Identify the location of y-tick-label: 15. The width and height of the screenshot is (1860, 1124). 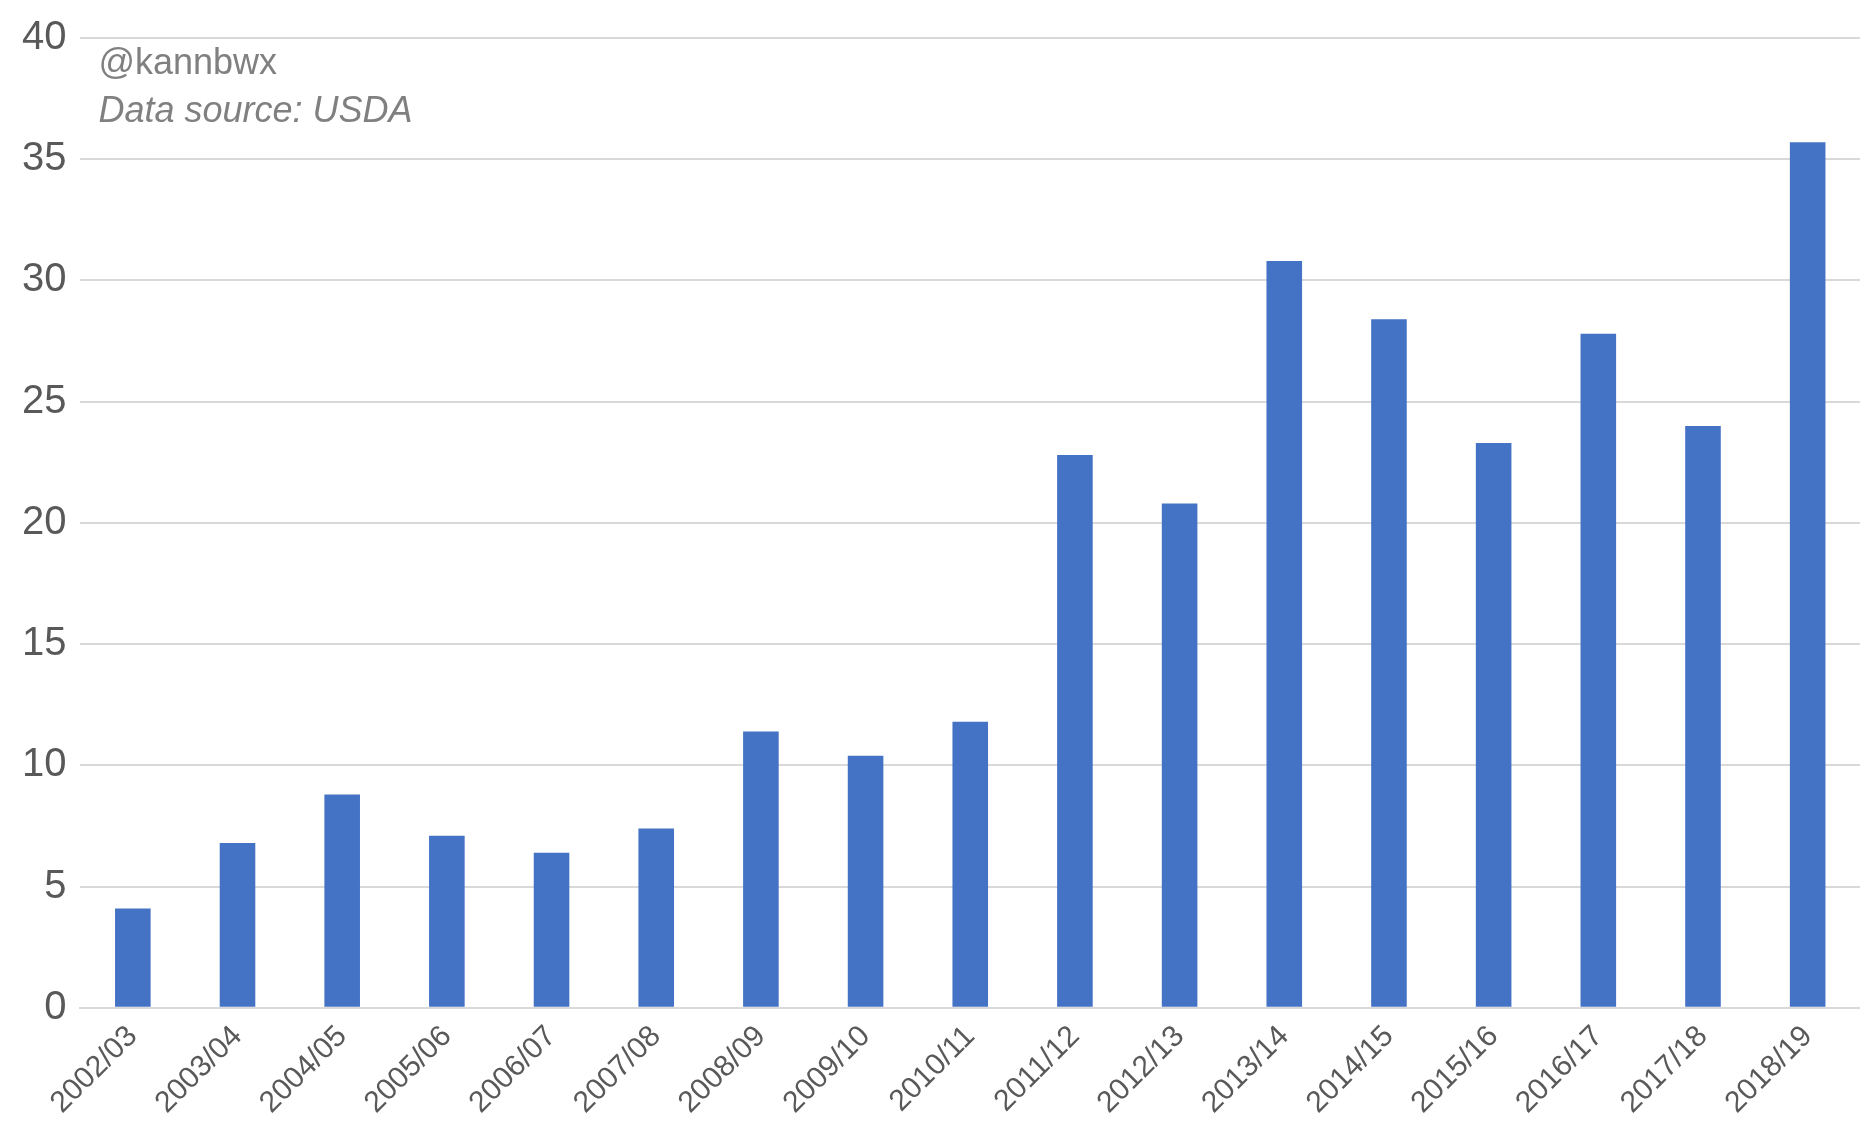
(44, 641).